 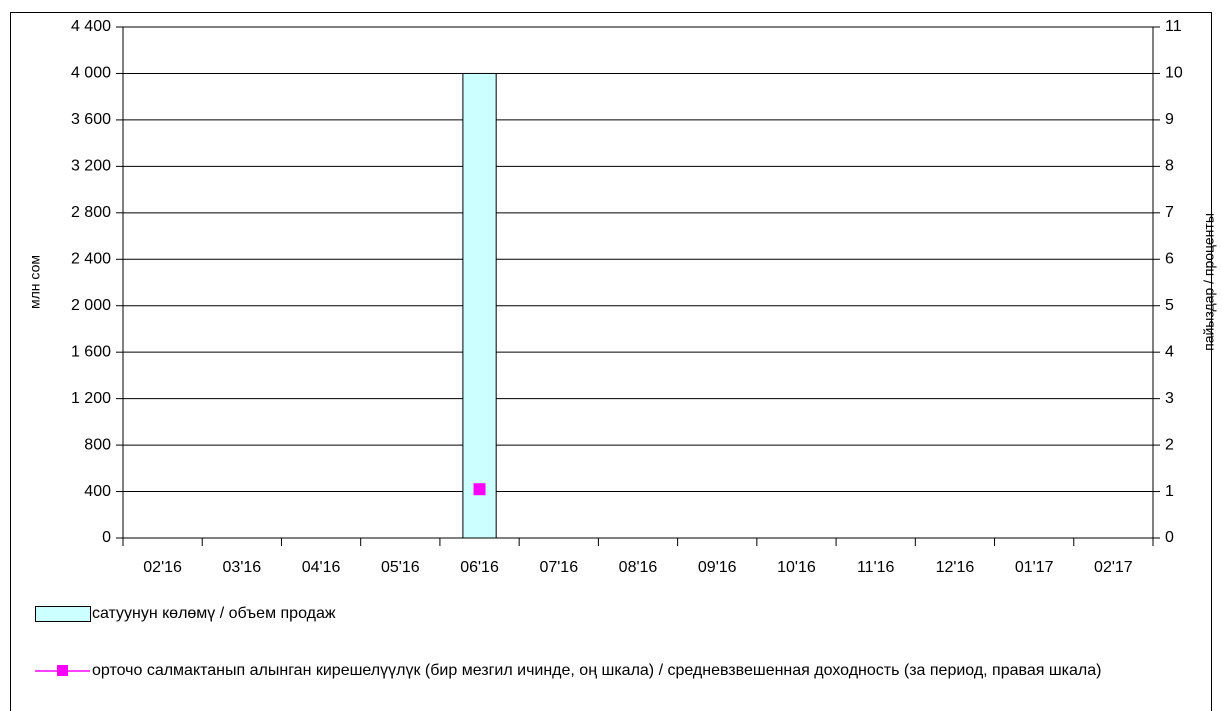 What do you see at coordinates (1169, 398) in the screenshot?
I see `y2-tick-label: 3` at bounding box center [1169, 398].